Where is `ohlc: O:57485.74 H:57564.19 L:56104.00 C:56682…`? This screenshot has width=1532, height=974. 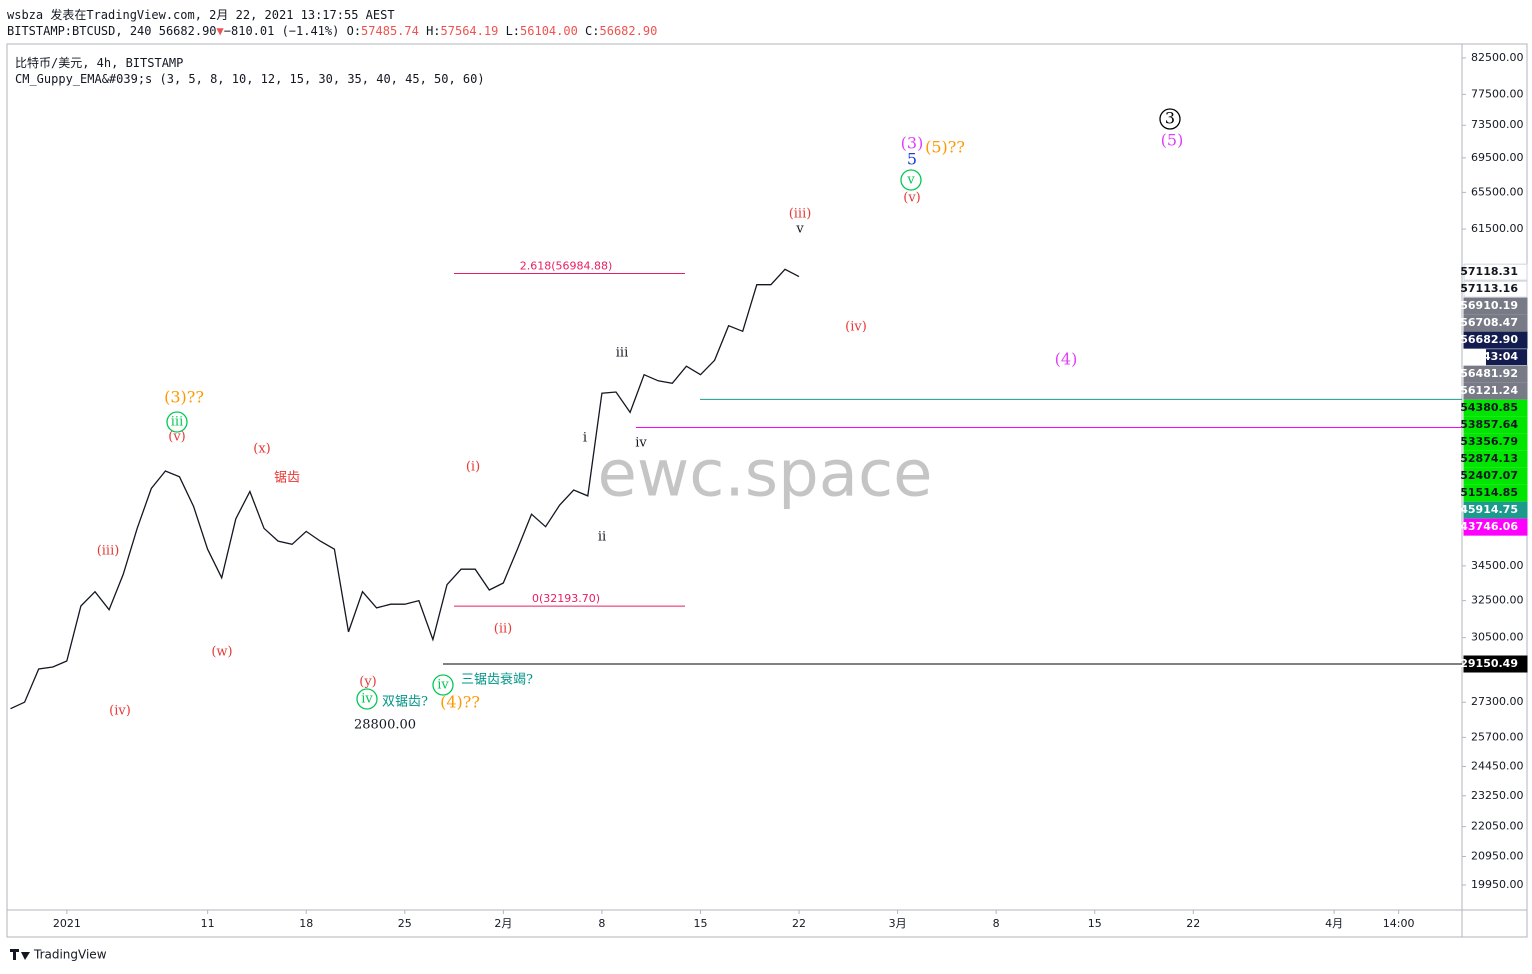 ohlc: O:57485.74 H:57564.19 L:56104.00 C:56682… is located at coordinates (506, 31).